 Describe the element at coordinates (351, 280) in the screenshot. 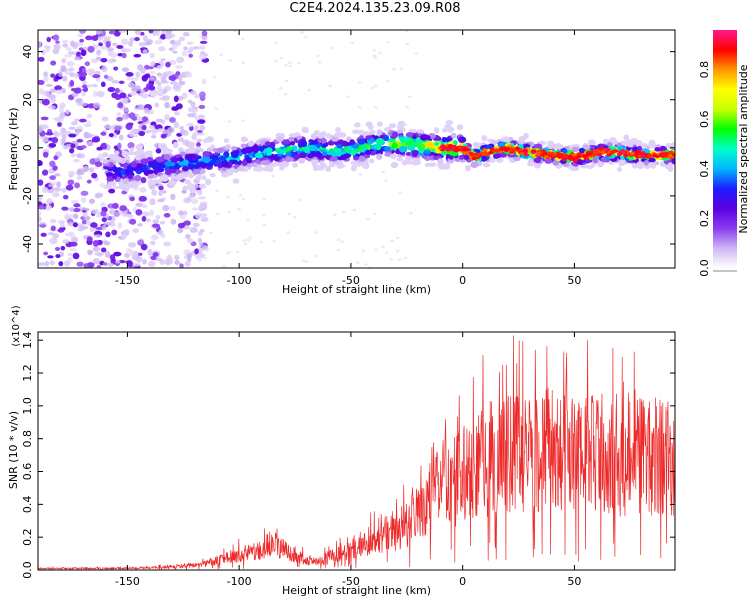

I see `x-tick-label-top: -50` at that location.